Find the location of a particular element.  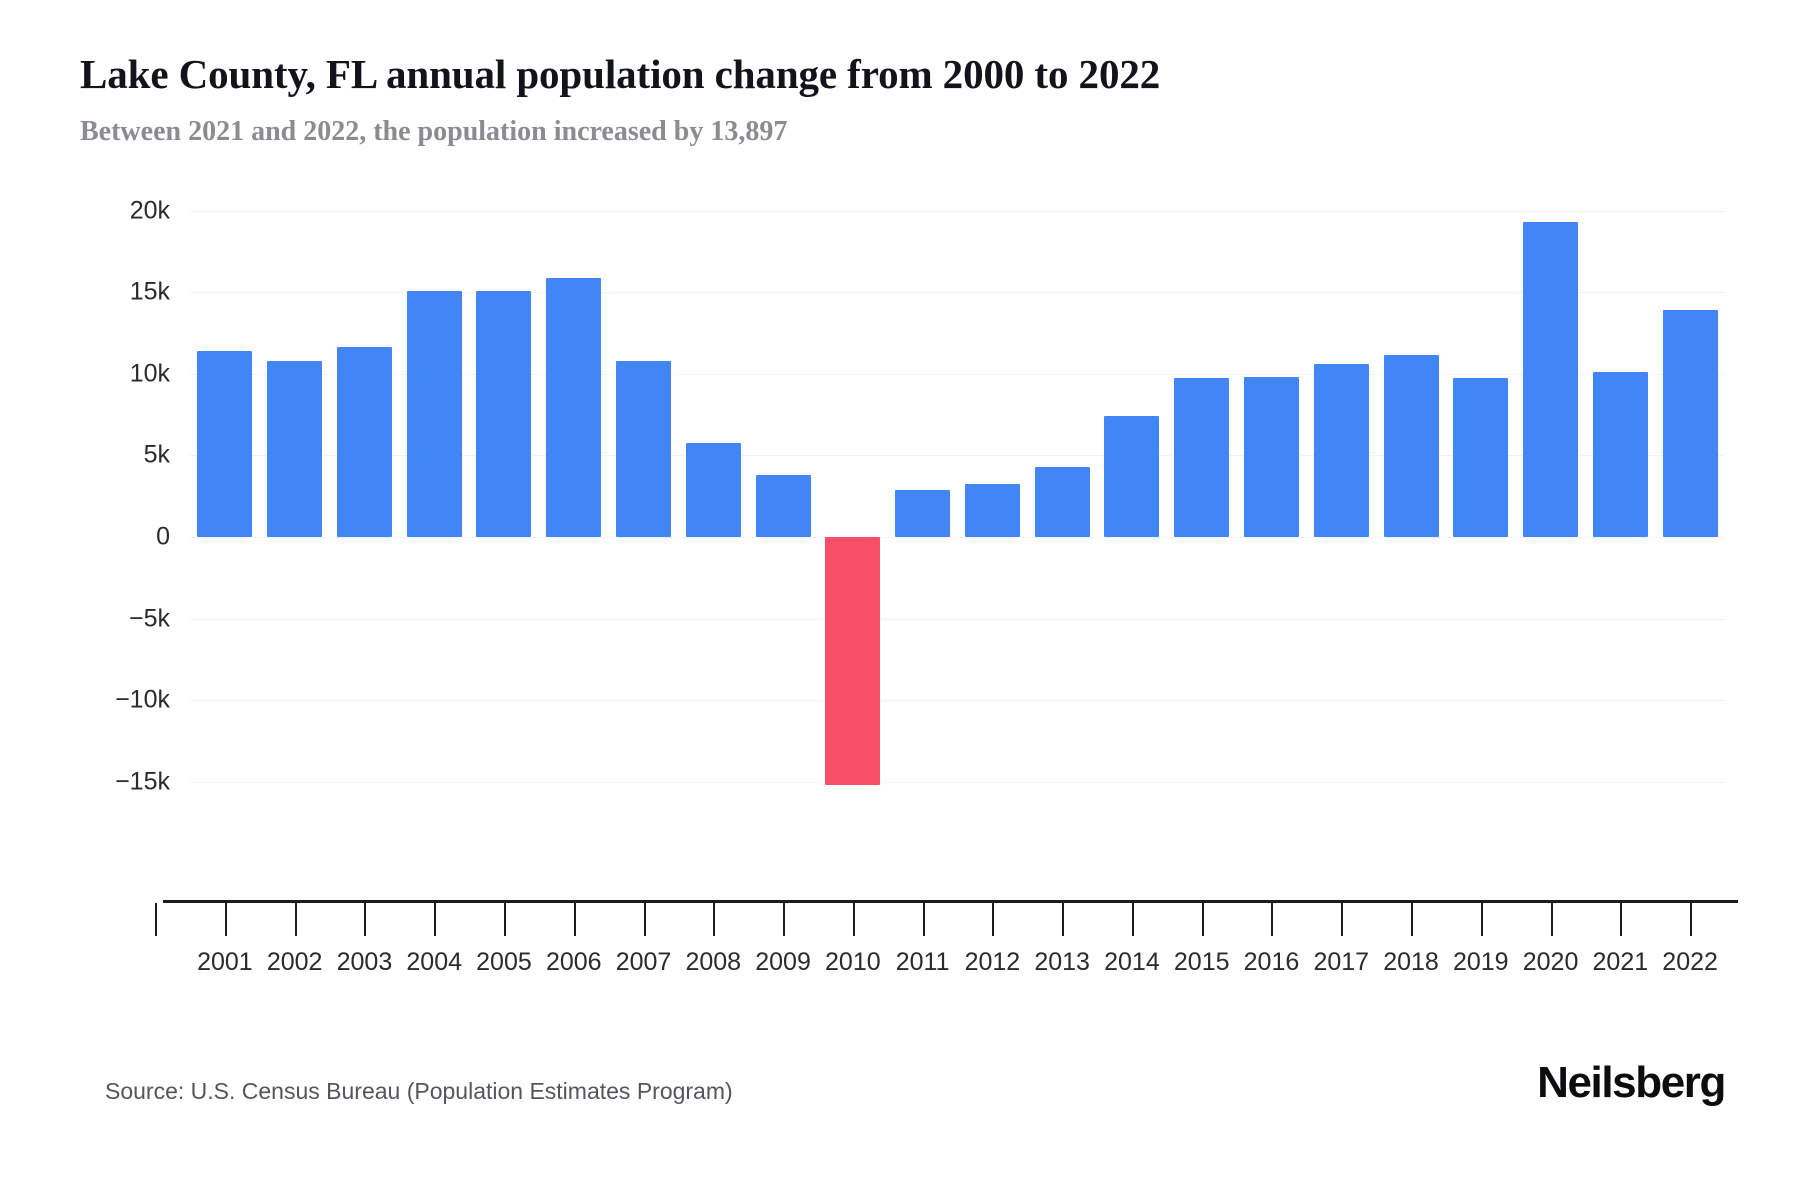

x-axis-tick-label: 2003 is located at coordinates (364, 962).